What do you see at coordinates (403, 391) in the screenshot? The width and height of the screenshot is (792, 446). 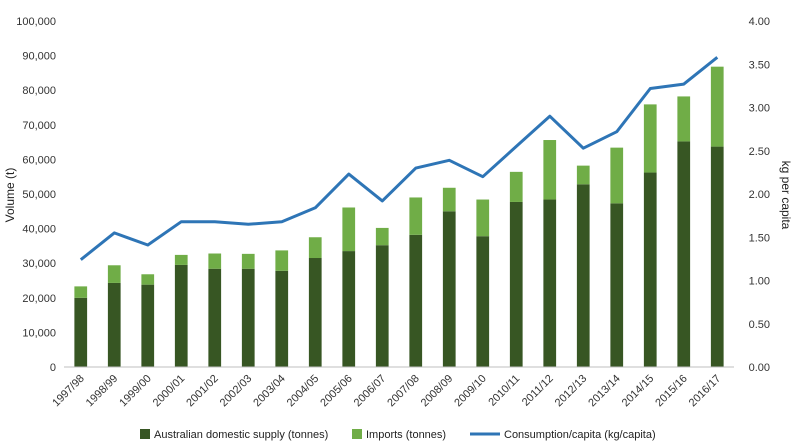 I see `x-tick-label: 2007/08` at bounding box center [403, 391].